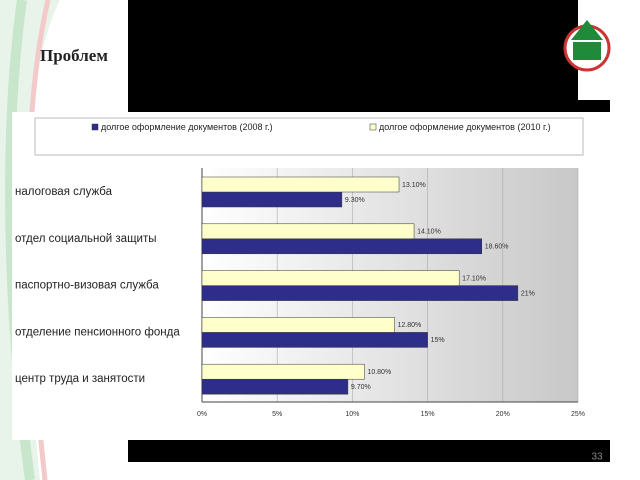 Image resolution: width=640 pixels, height=480 pixels. I want to click on value-label: 18.60%, so click(497, 247).